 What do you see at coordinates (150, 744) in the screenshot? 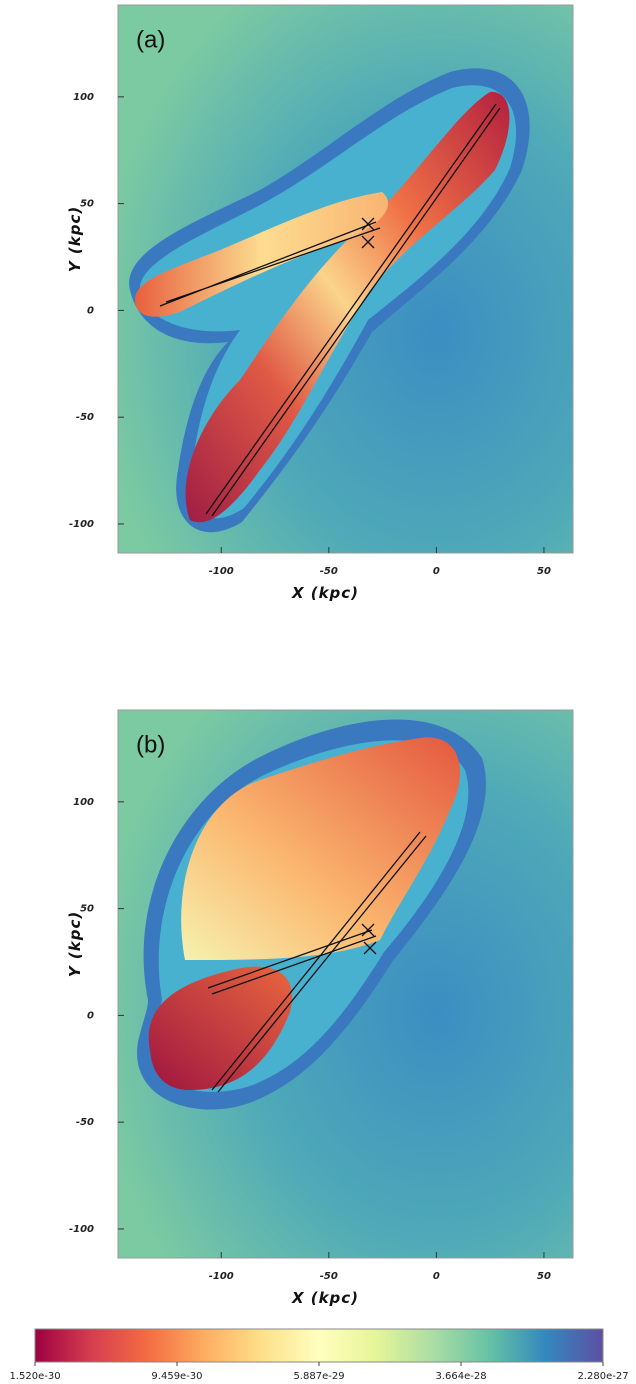
I see `panel-label: (b)` at bounding box center [150, 744].